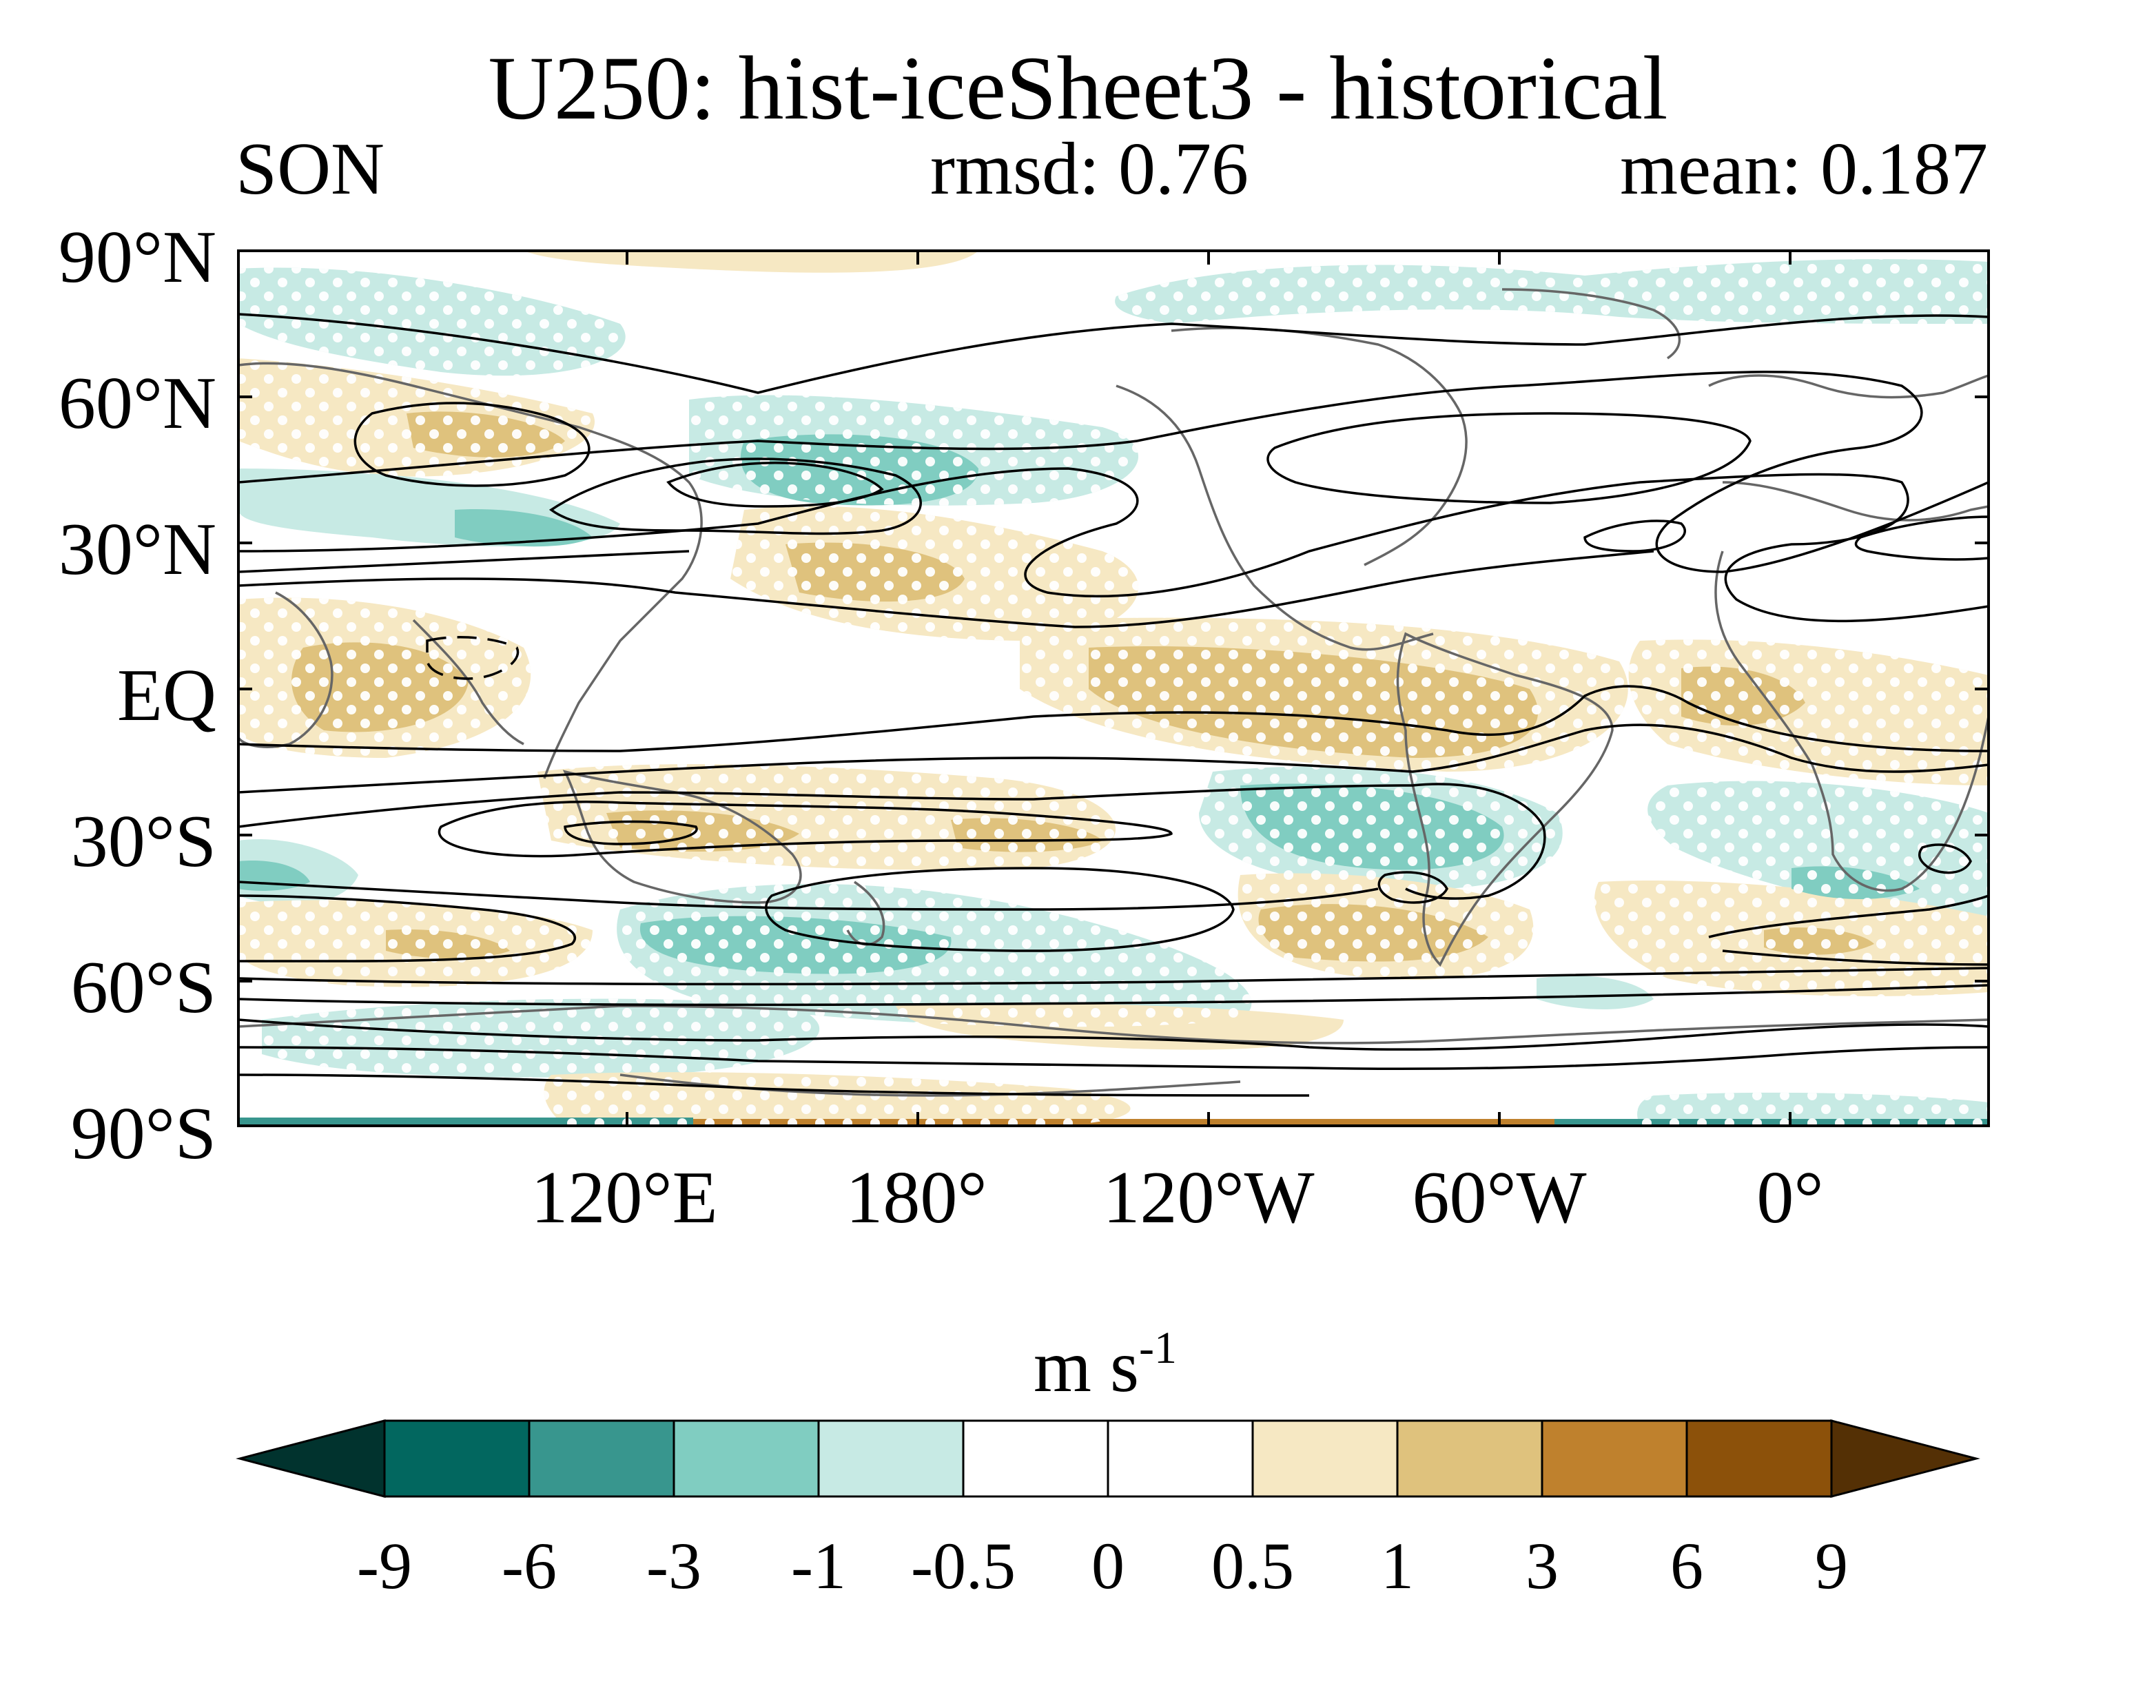 The width and height of the screenshot is (2156, 1708). I want to click on colorbar-tick-label: 1, so click(1397, 1566).